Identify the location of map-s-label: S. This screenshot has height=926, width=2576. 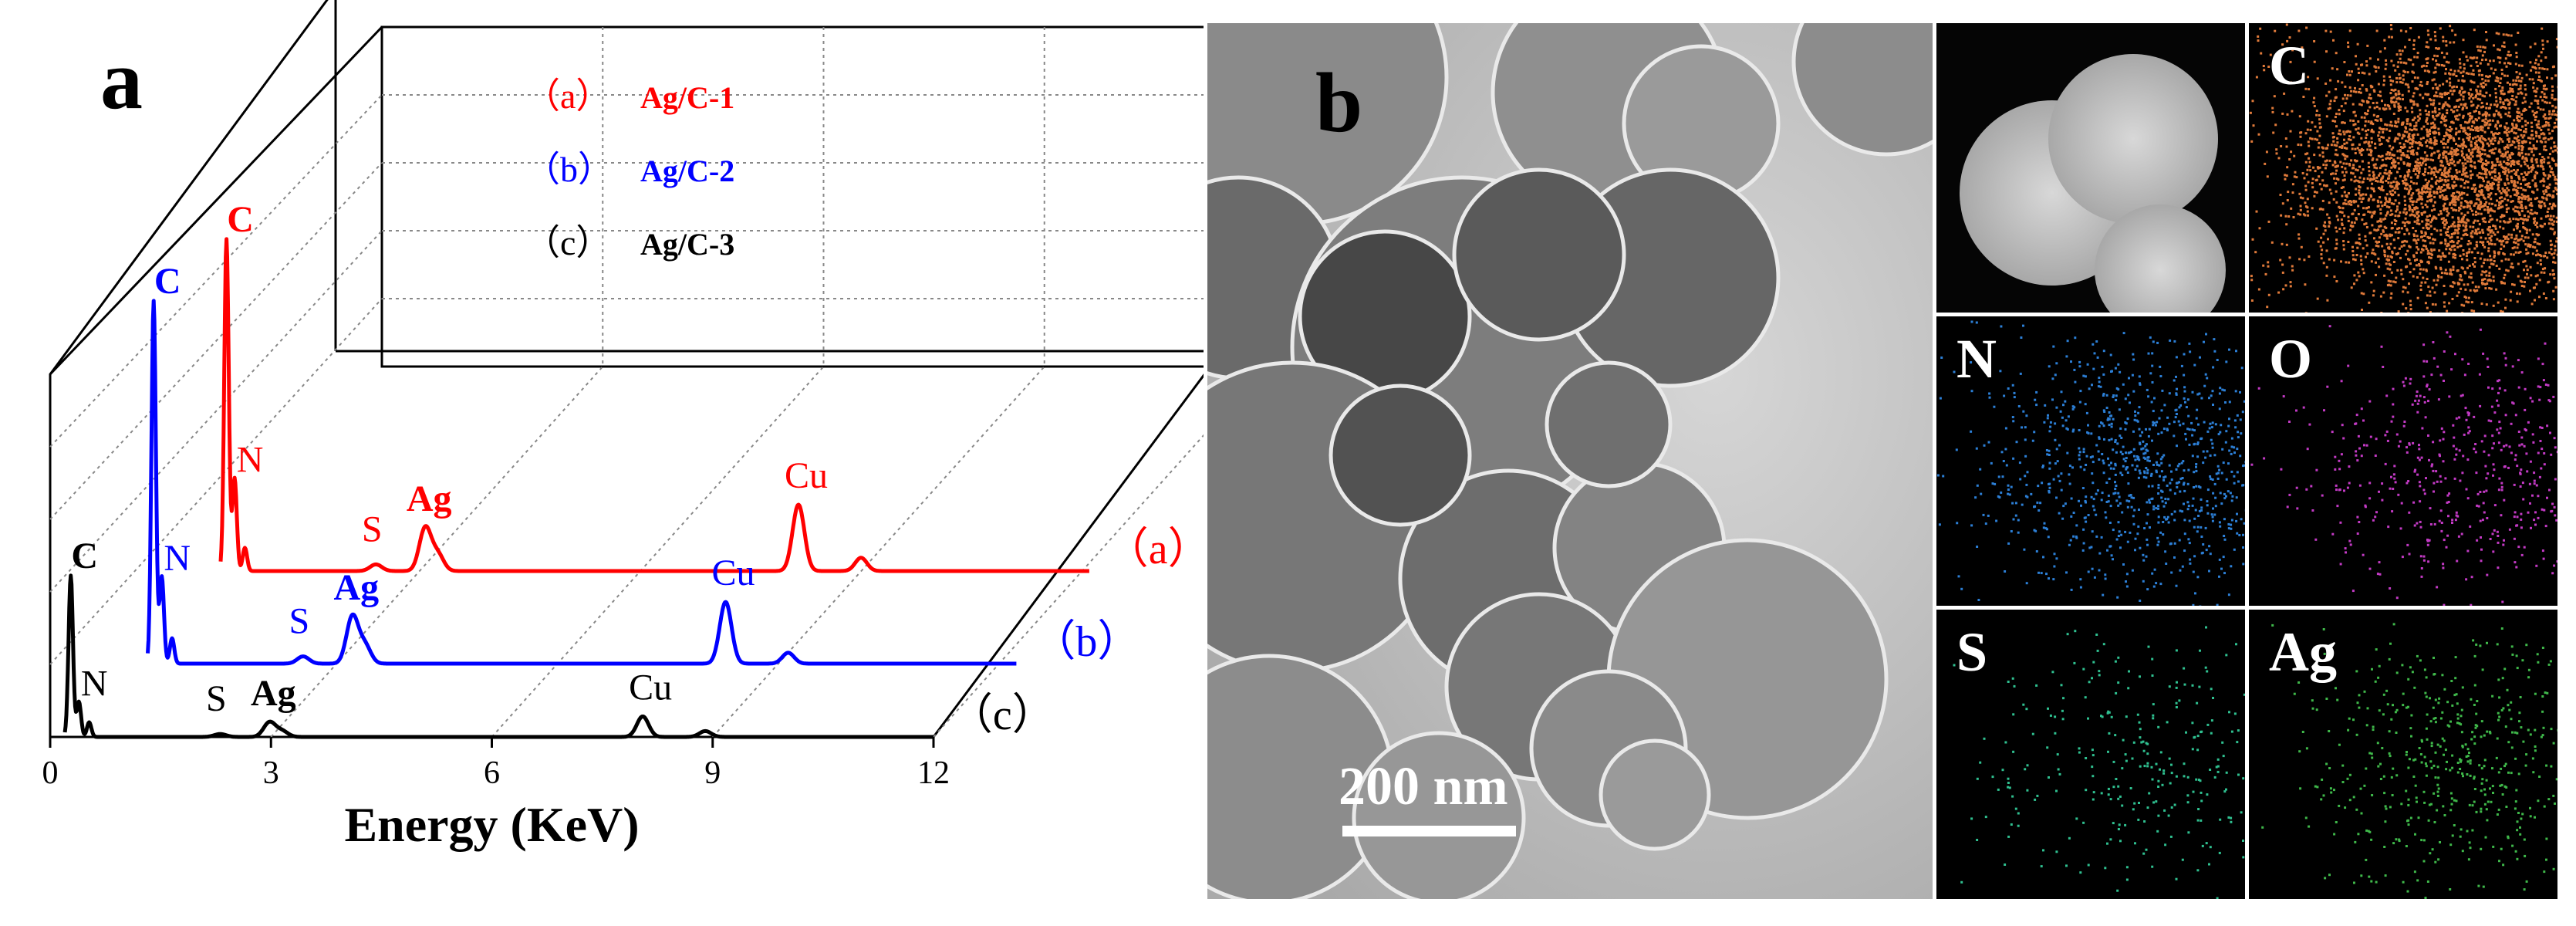
(1971, 652).